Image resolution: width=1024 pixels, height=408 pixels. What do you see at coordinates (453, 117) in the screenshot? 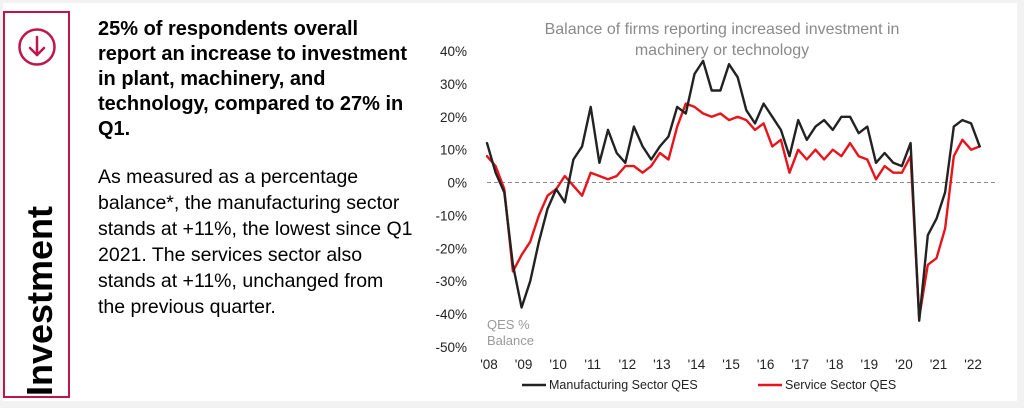
I see `y-tick-label: 20%` at bounding box center [453, 117].